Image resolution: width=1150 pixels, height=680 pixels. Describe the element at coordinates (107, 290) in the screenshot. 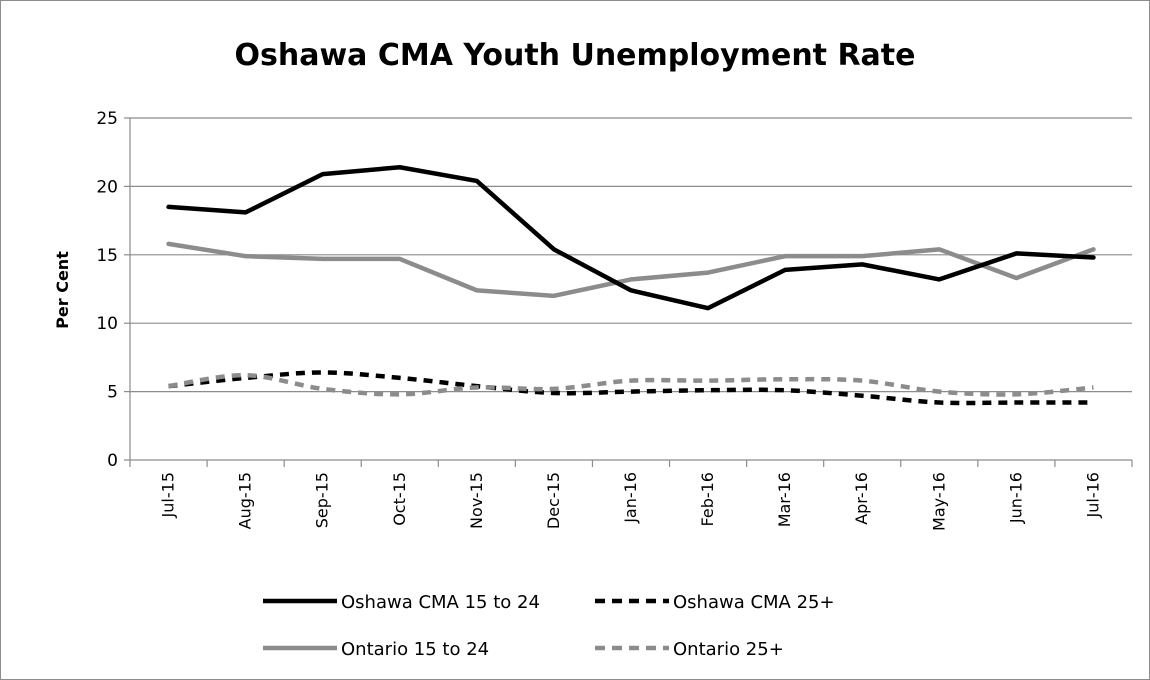

I see `y-tick-labels: 0 5 10 15 20 25` at that location.